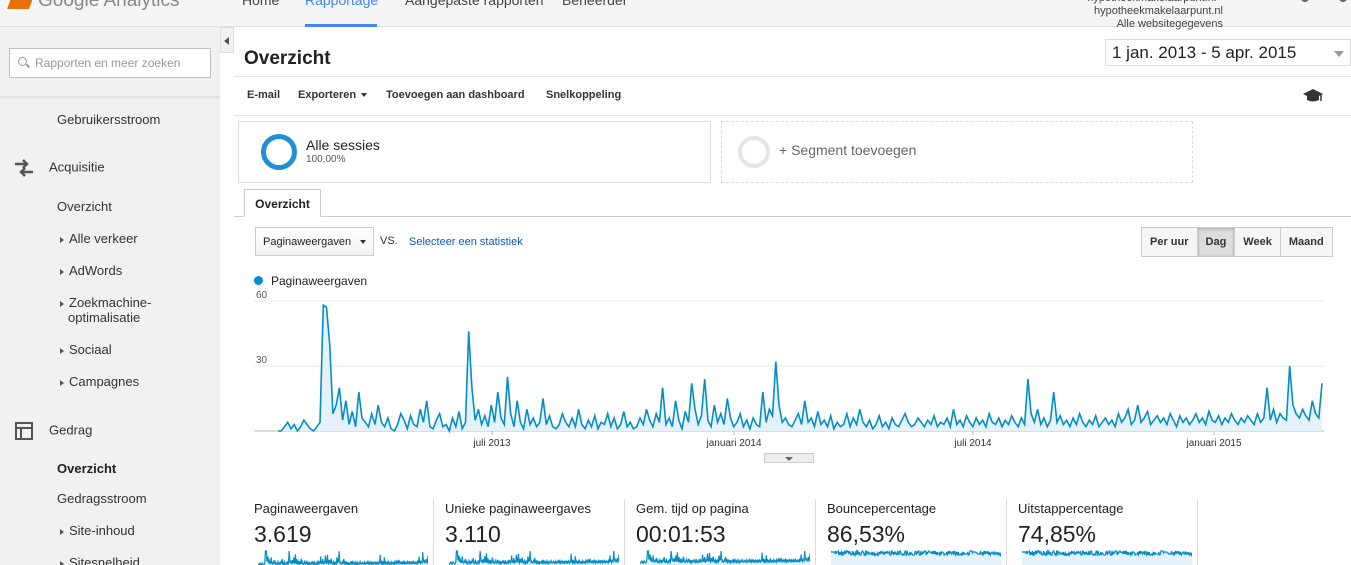 This screenshot has width=1351, height=565. I want to click on scorecard-value: 3.110, so click(473, 534).